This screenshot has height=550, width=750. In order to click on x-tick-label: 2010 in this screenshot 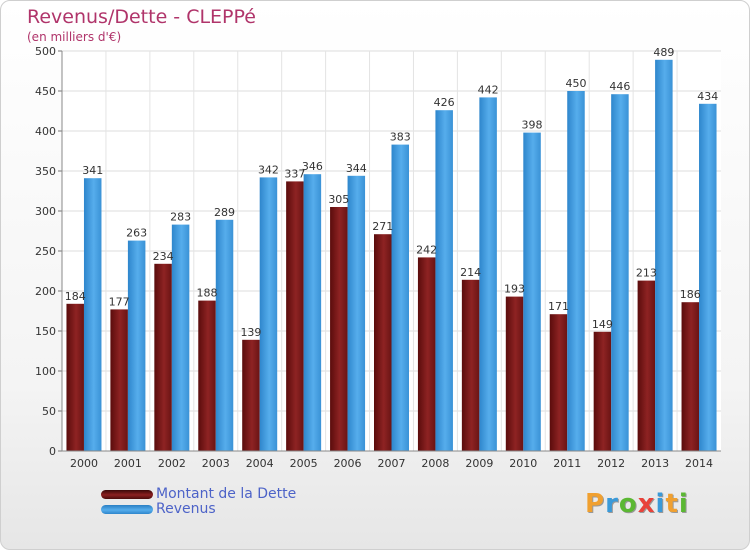, I will do `click(523, 463)`.